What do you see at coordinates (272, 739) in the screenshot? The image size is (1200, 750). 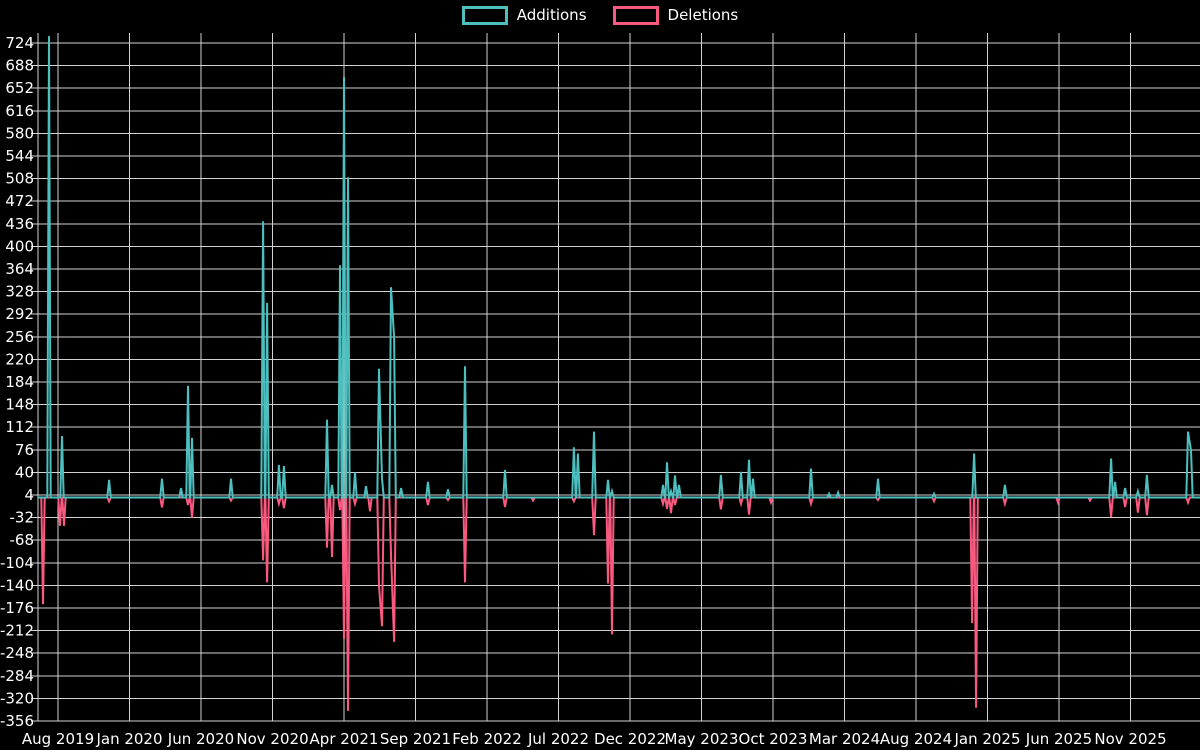 I see `x-axis-tick-label: Nov 2020` at bounding box center [272, 739].